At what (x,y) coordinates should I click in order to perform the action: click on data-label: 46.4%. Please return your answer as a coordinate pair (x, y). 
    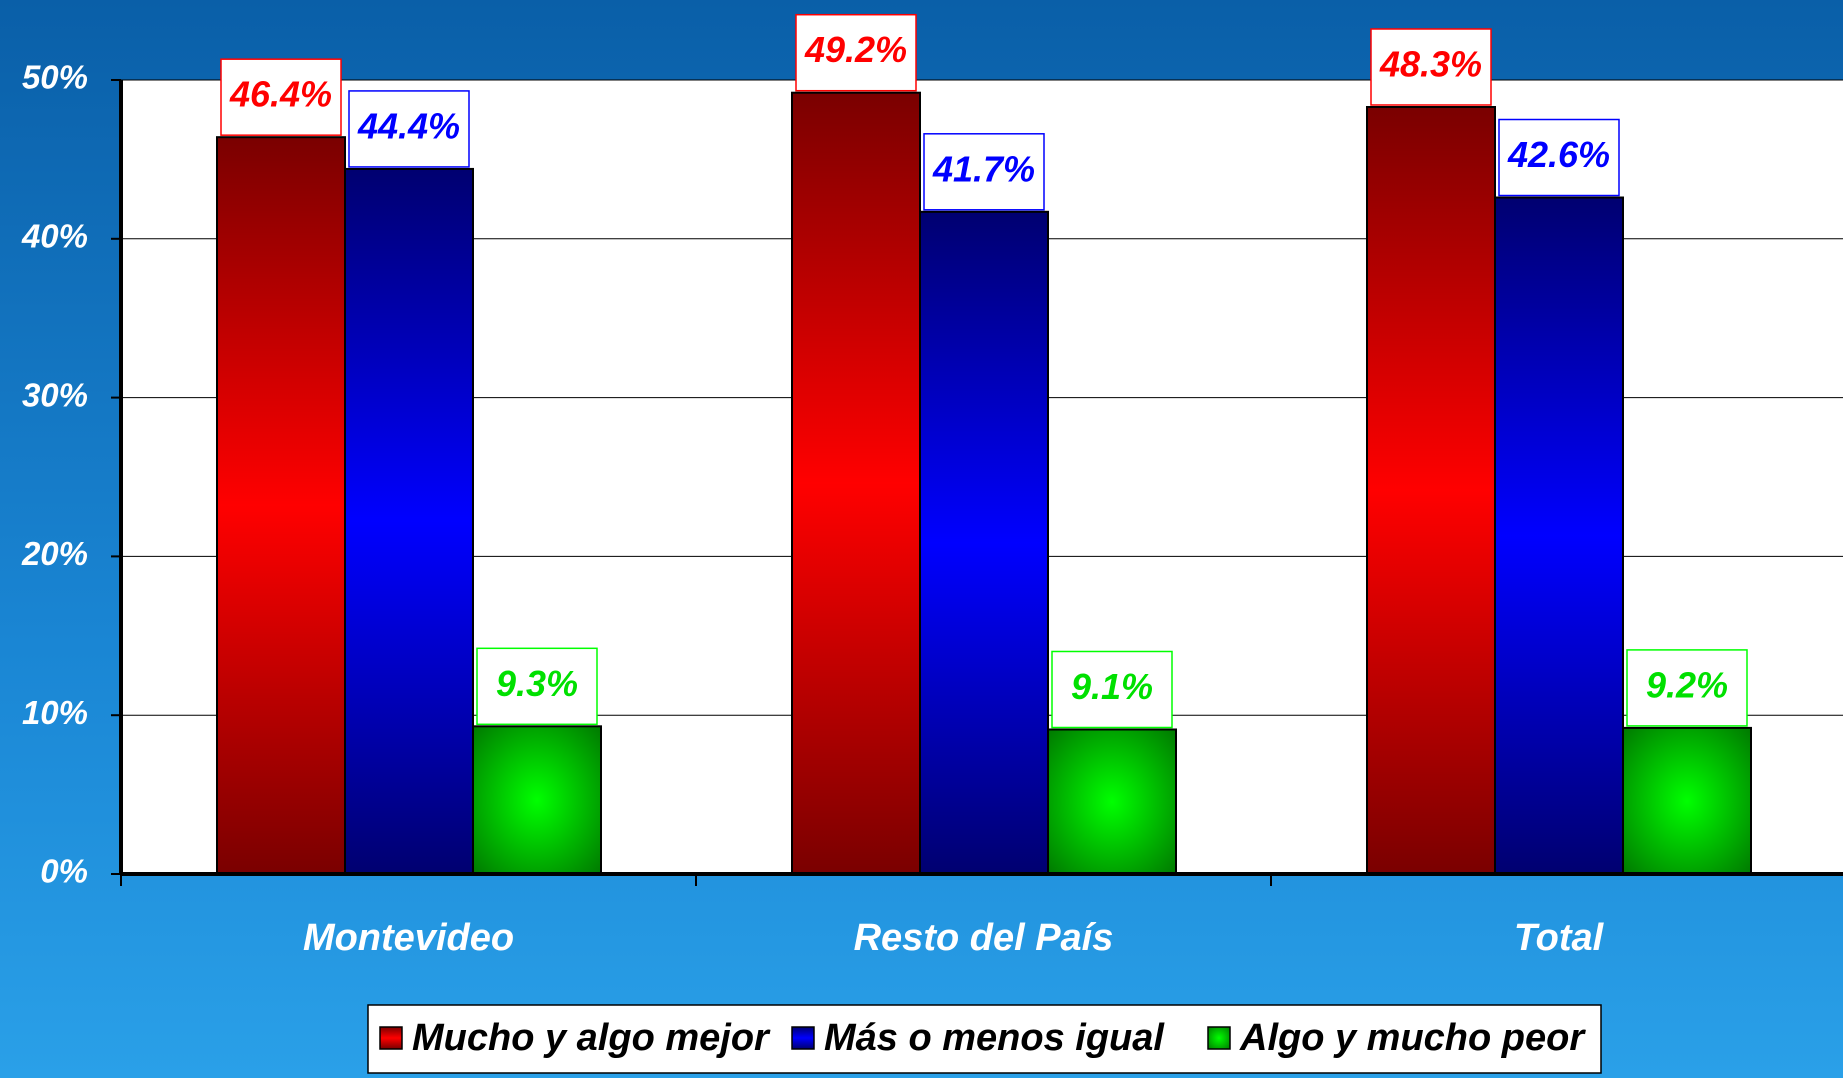
    Looking at the image, I should click on (280, 94).